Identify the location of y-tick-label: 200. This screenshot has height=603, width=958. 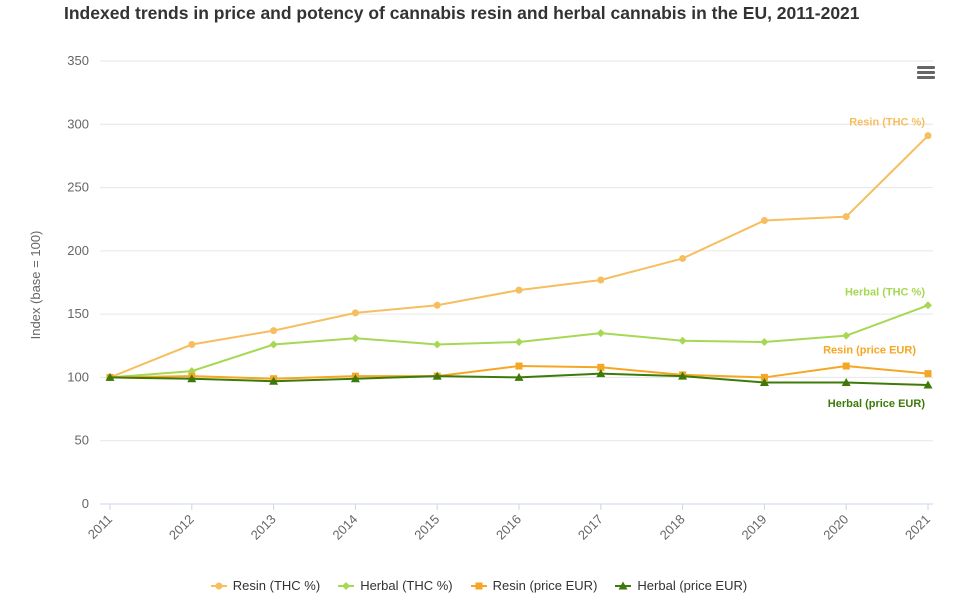
(78, 250).